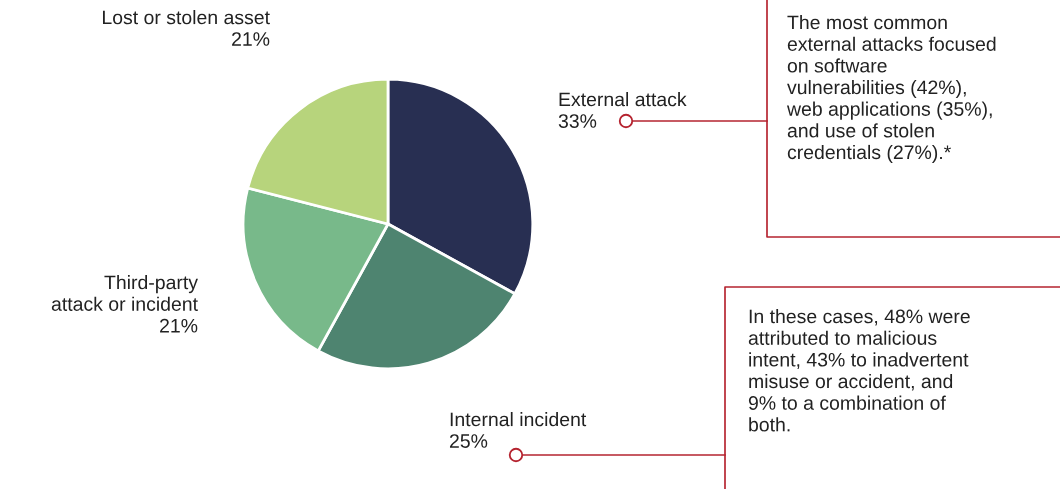 The height and width of the screenshot is (489, 1060). What do you see at coordinates (124, 293) in the screenshot?
I see `slice-label: Third-party attack or incident` at bounding box center [124, 293].